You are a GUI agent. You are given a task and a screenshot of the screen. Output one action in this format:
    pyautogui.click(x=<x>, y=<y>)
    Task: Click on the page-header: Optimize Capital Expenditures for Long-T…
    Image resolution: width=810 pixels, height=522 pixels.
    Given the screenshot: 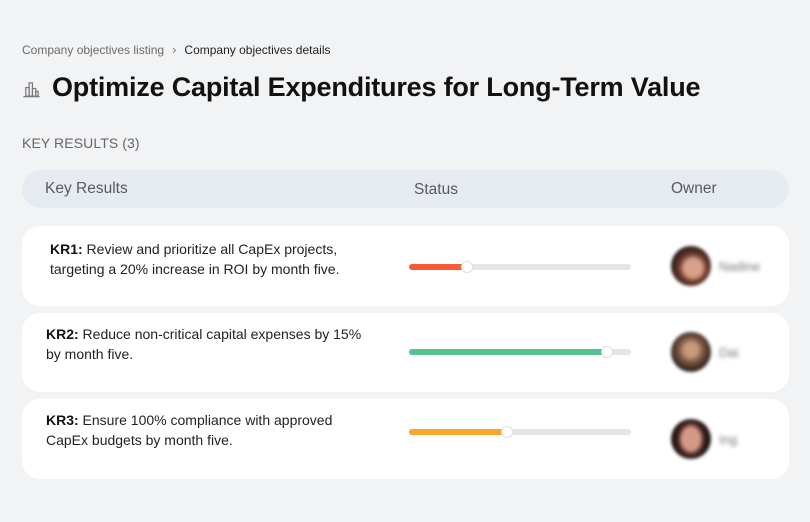 What is the action you would take?
    pyautogui.click(x=361, y=87)
    